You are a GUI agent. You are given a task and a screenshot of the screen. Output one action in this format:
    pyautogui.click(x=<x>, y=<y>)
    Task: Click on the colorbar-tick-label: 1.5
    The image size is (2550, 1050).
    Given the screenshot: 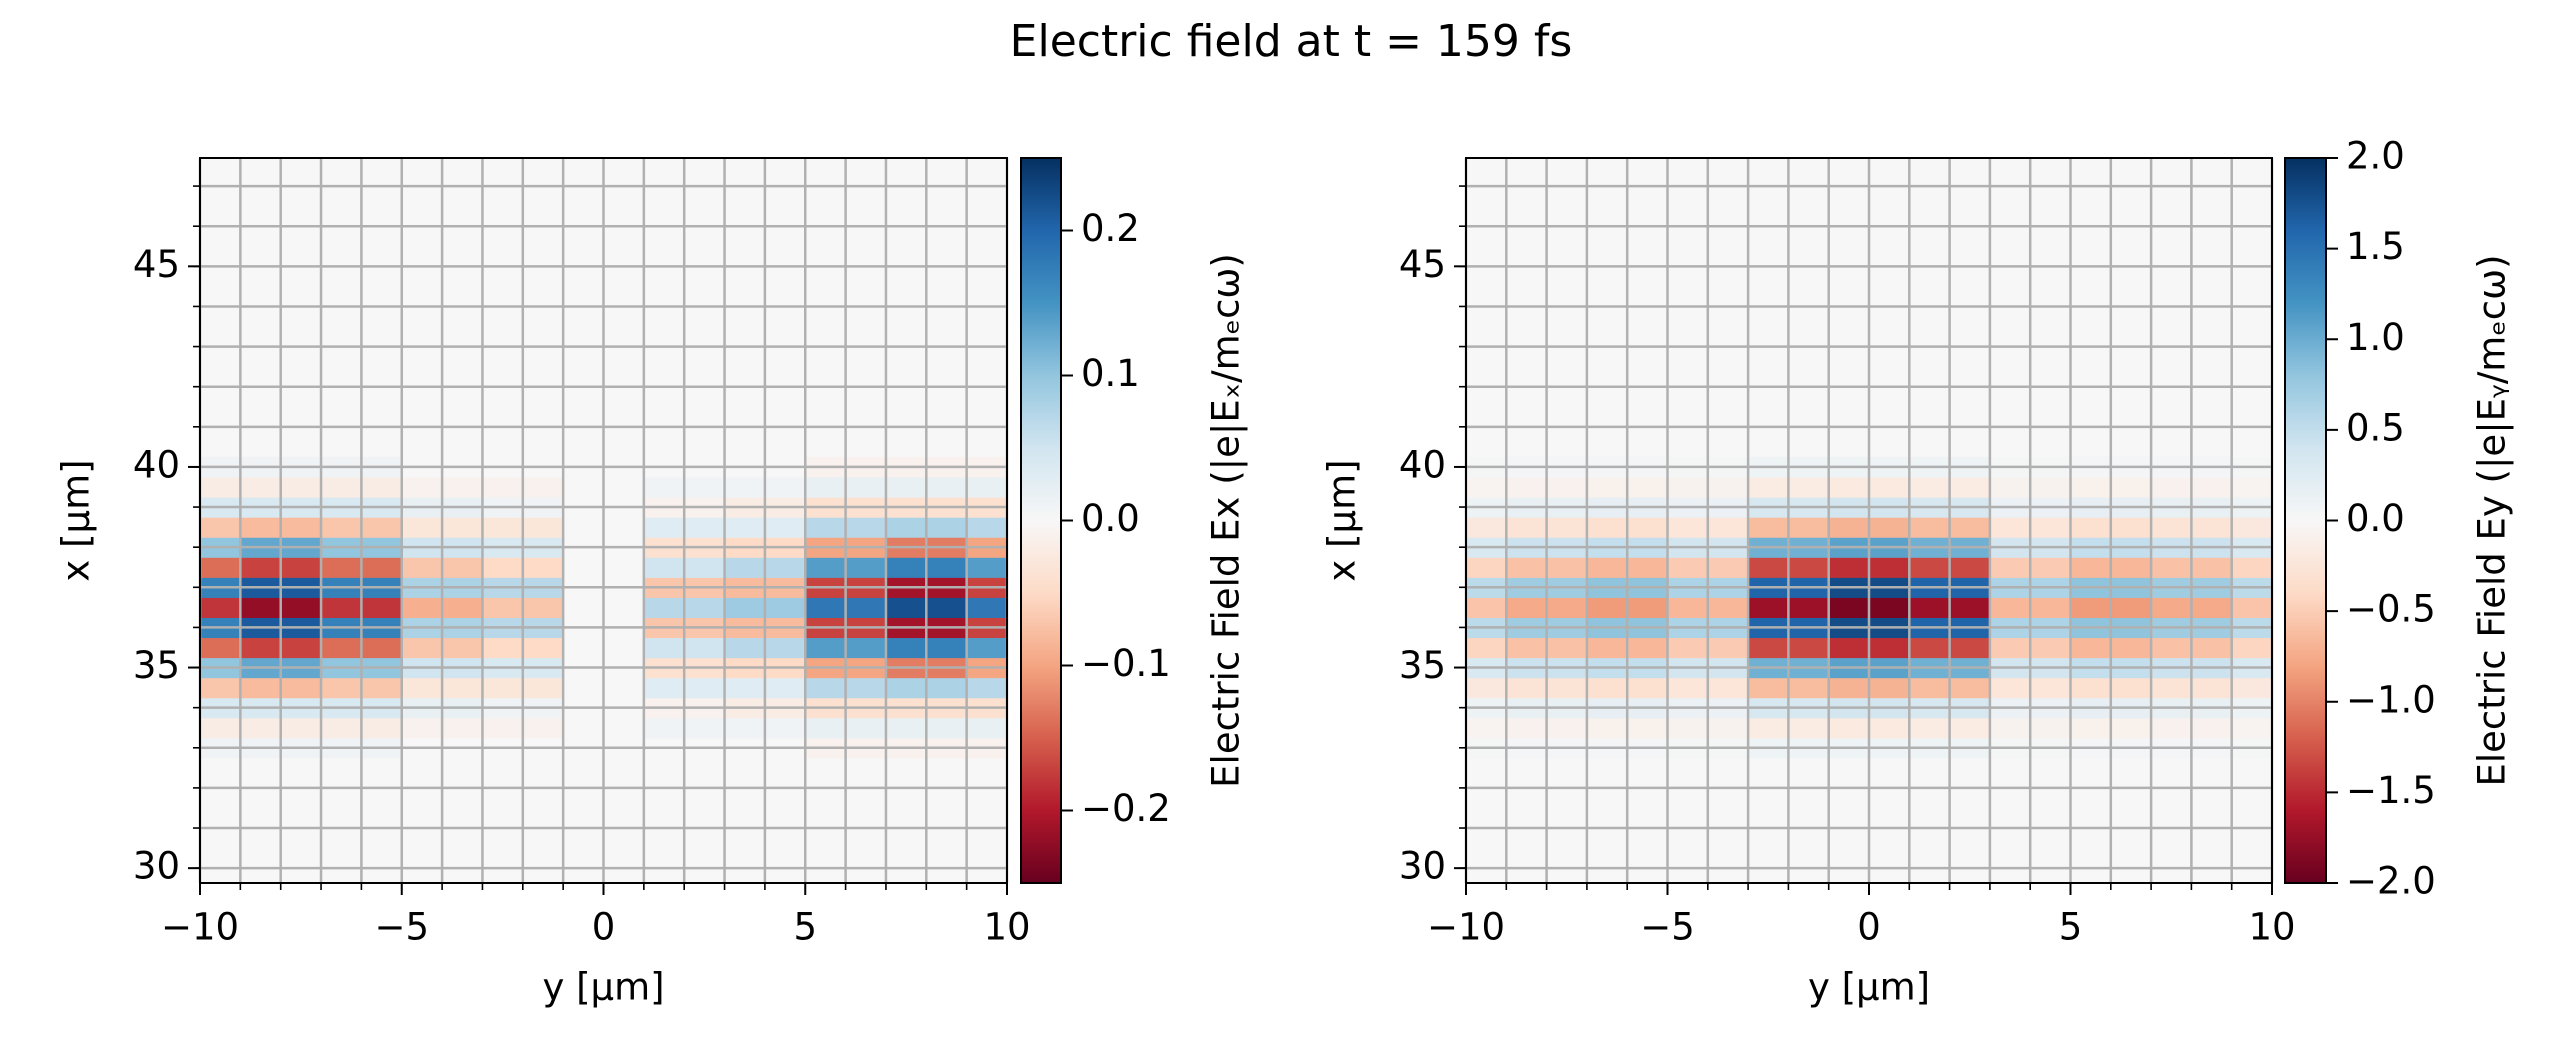 What is the action you would take?
    pyautogui.click(x=2375, y=246)
    